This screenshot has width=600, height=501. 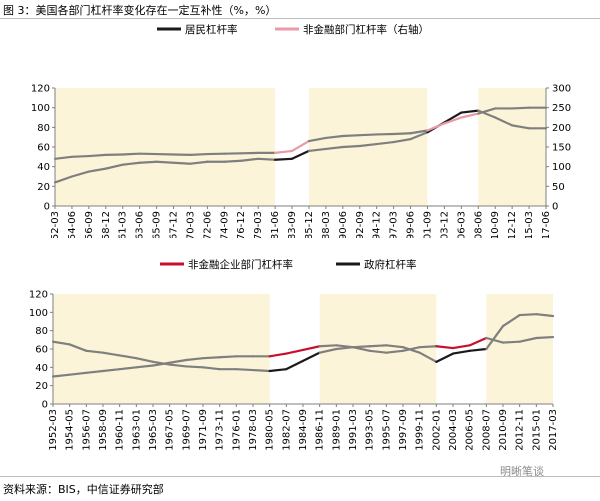 I want to click on legend-label-government: 政府杠杆率, so click(x=390, y=264).